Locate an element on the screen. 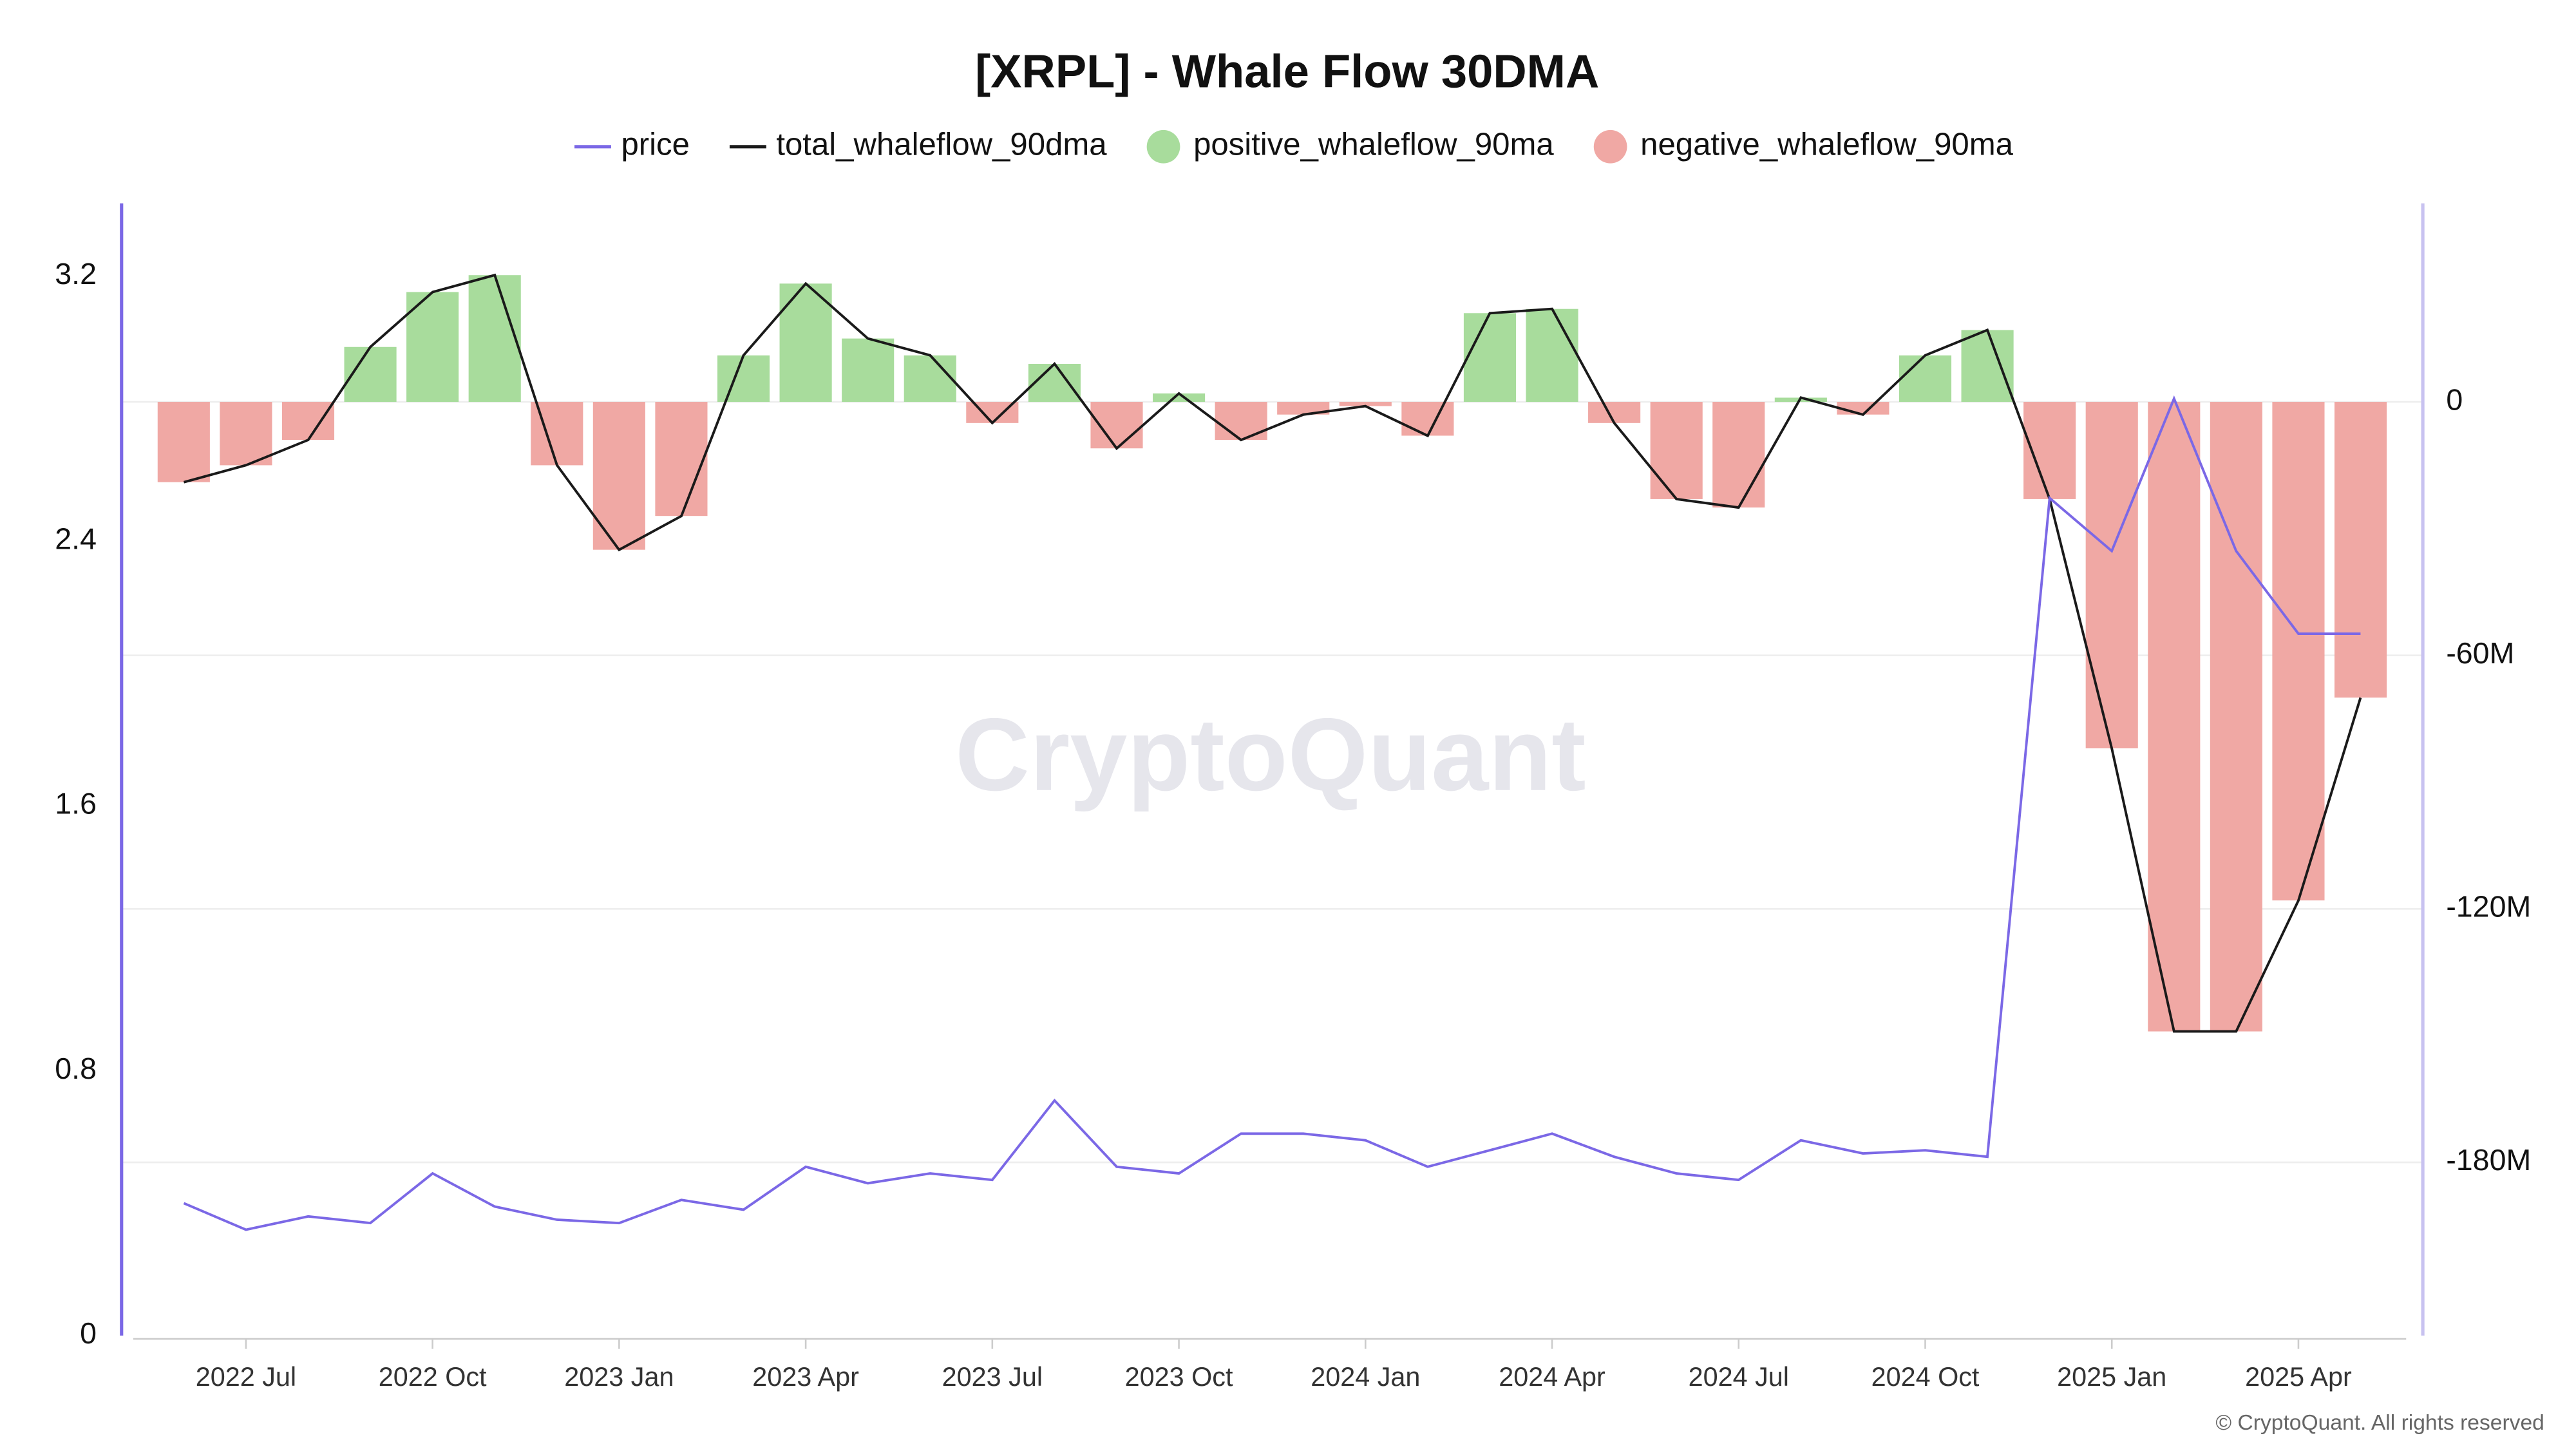 The height and width of the screenshot is (1449, 2576). x-tick-label: 2024 Jan is located at coordinates (1366, 1377).